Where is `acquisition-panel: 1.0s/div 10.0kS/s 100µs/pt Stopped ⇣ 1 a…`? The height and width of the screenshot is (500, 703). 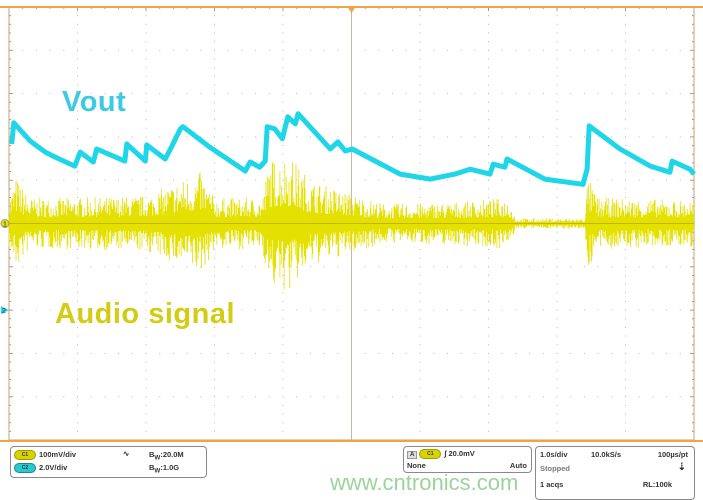 acquisition-panel: 1.0s/div 10.0kS/s 100µs/pt Stopped ⇣ 1 a… is located at coordinates (615, 473).